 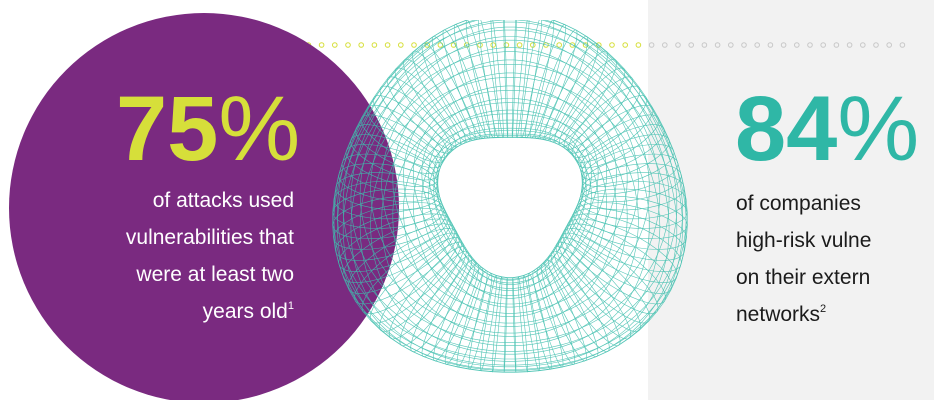 What do you see at coordinates (878, 129) in the screenshot?
I see `stat-right-percent-sign: %` at bounding box center [878, 129].